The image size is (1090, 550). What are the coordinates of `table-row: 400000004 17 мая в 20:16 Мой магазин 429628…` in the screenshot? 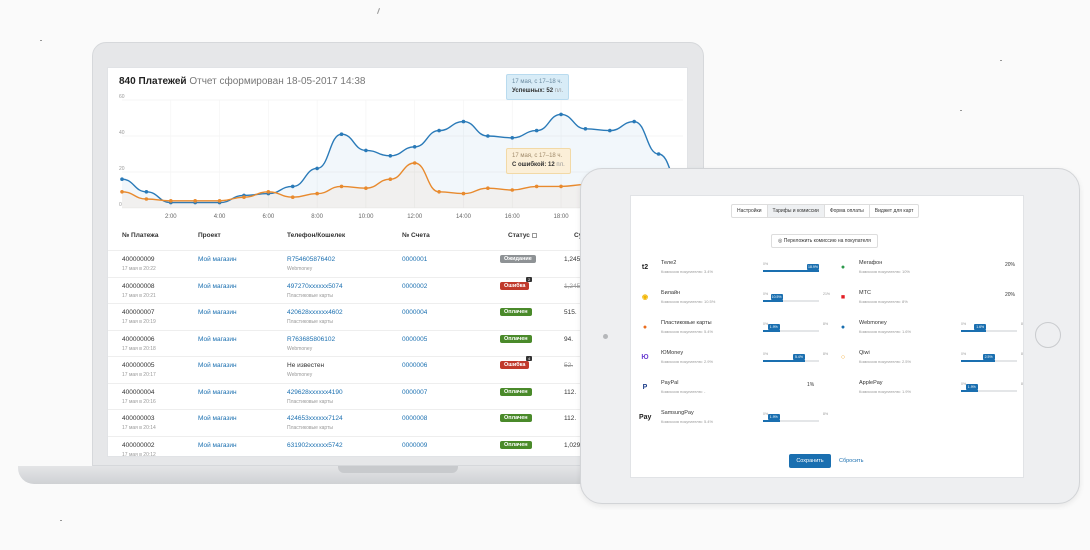 It's located at (397, 396).